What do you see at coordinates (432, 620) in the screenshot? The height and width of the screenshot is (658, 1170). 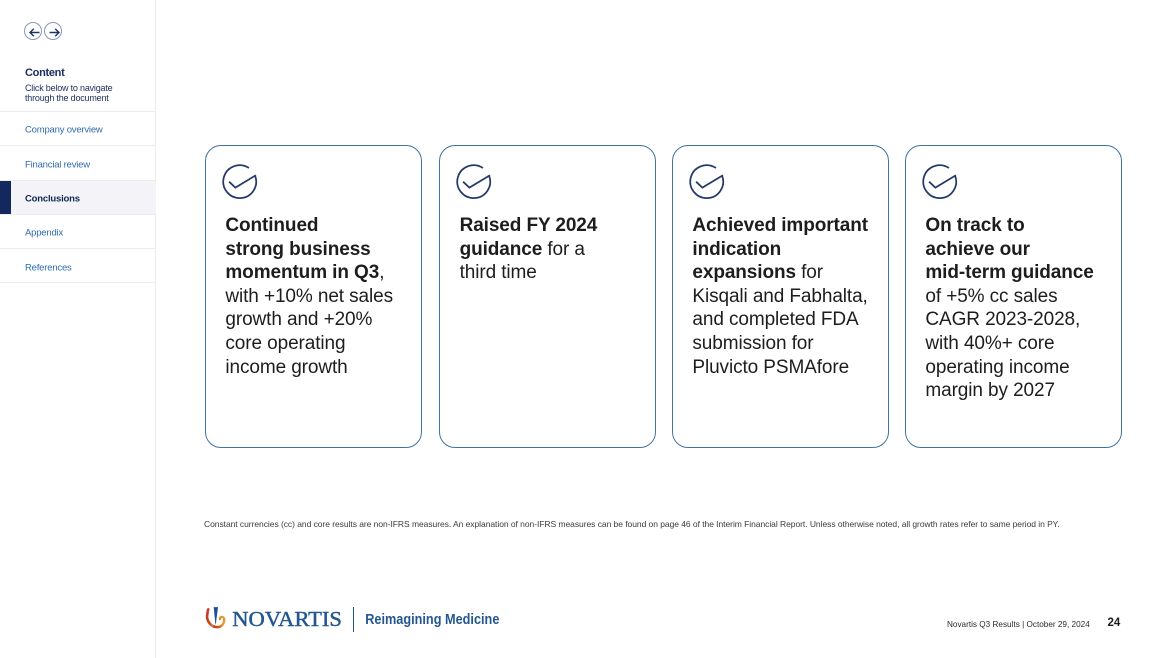 I see `svg-text: Reimagining Medicine` at bounding box center [432, 620].